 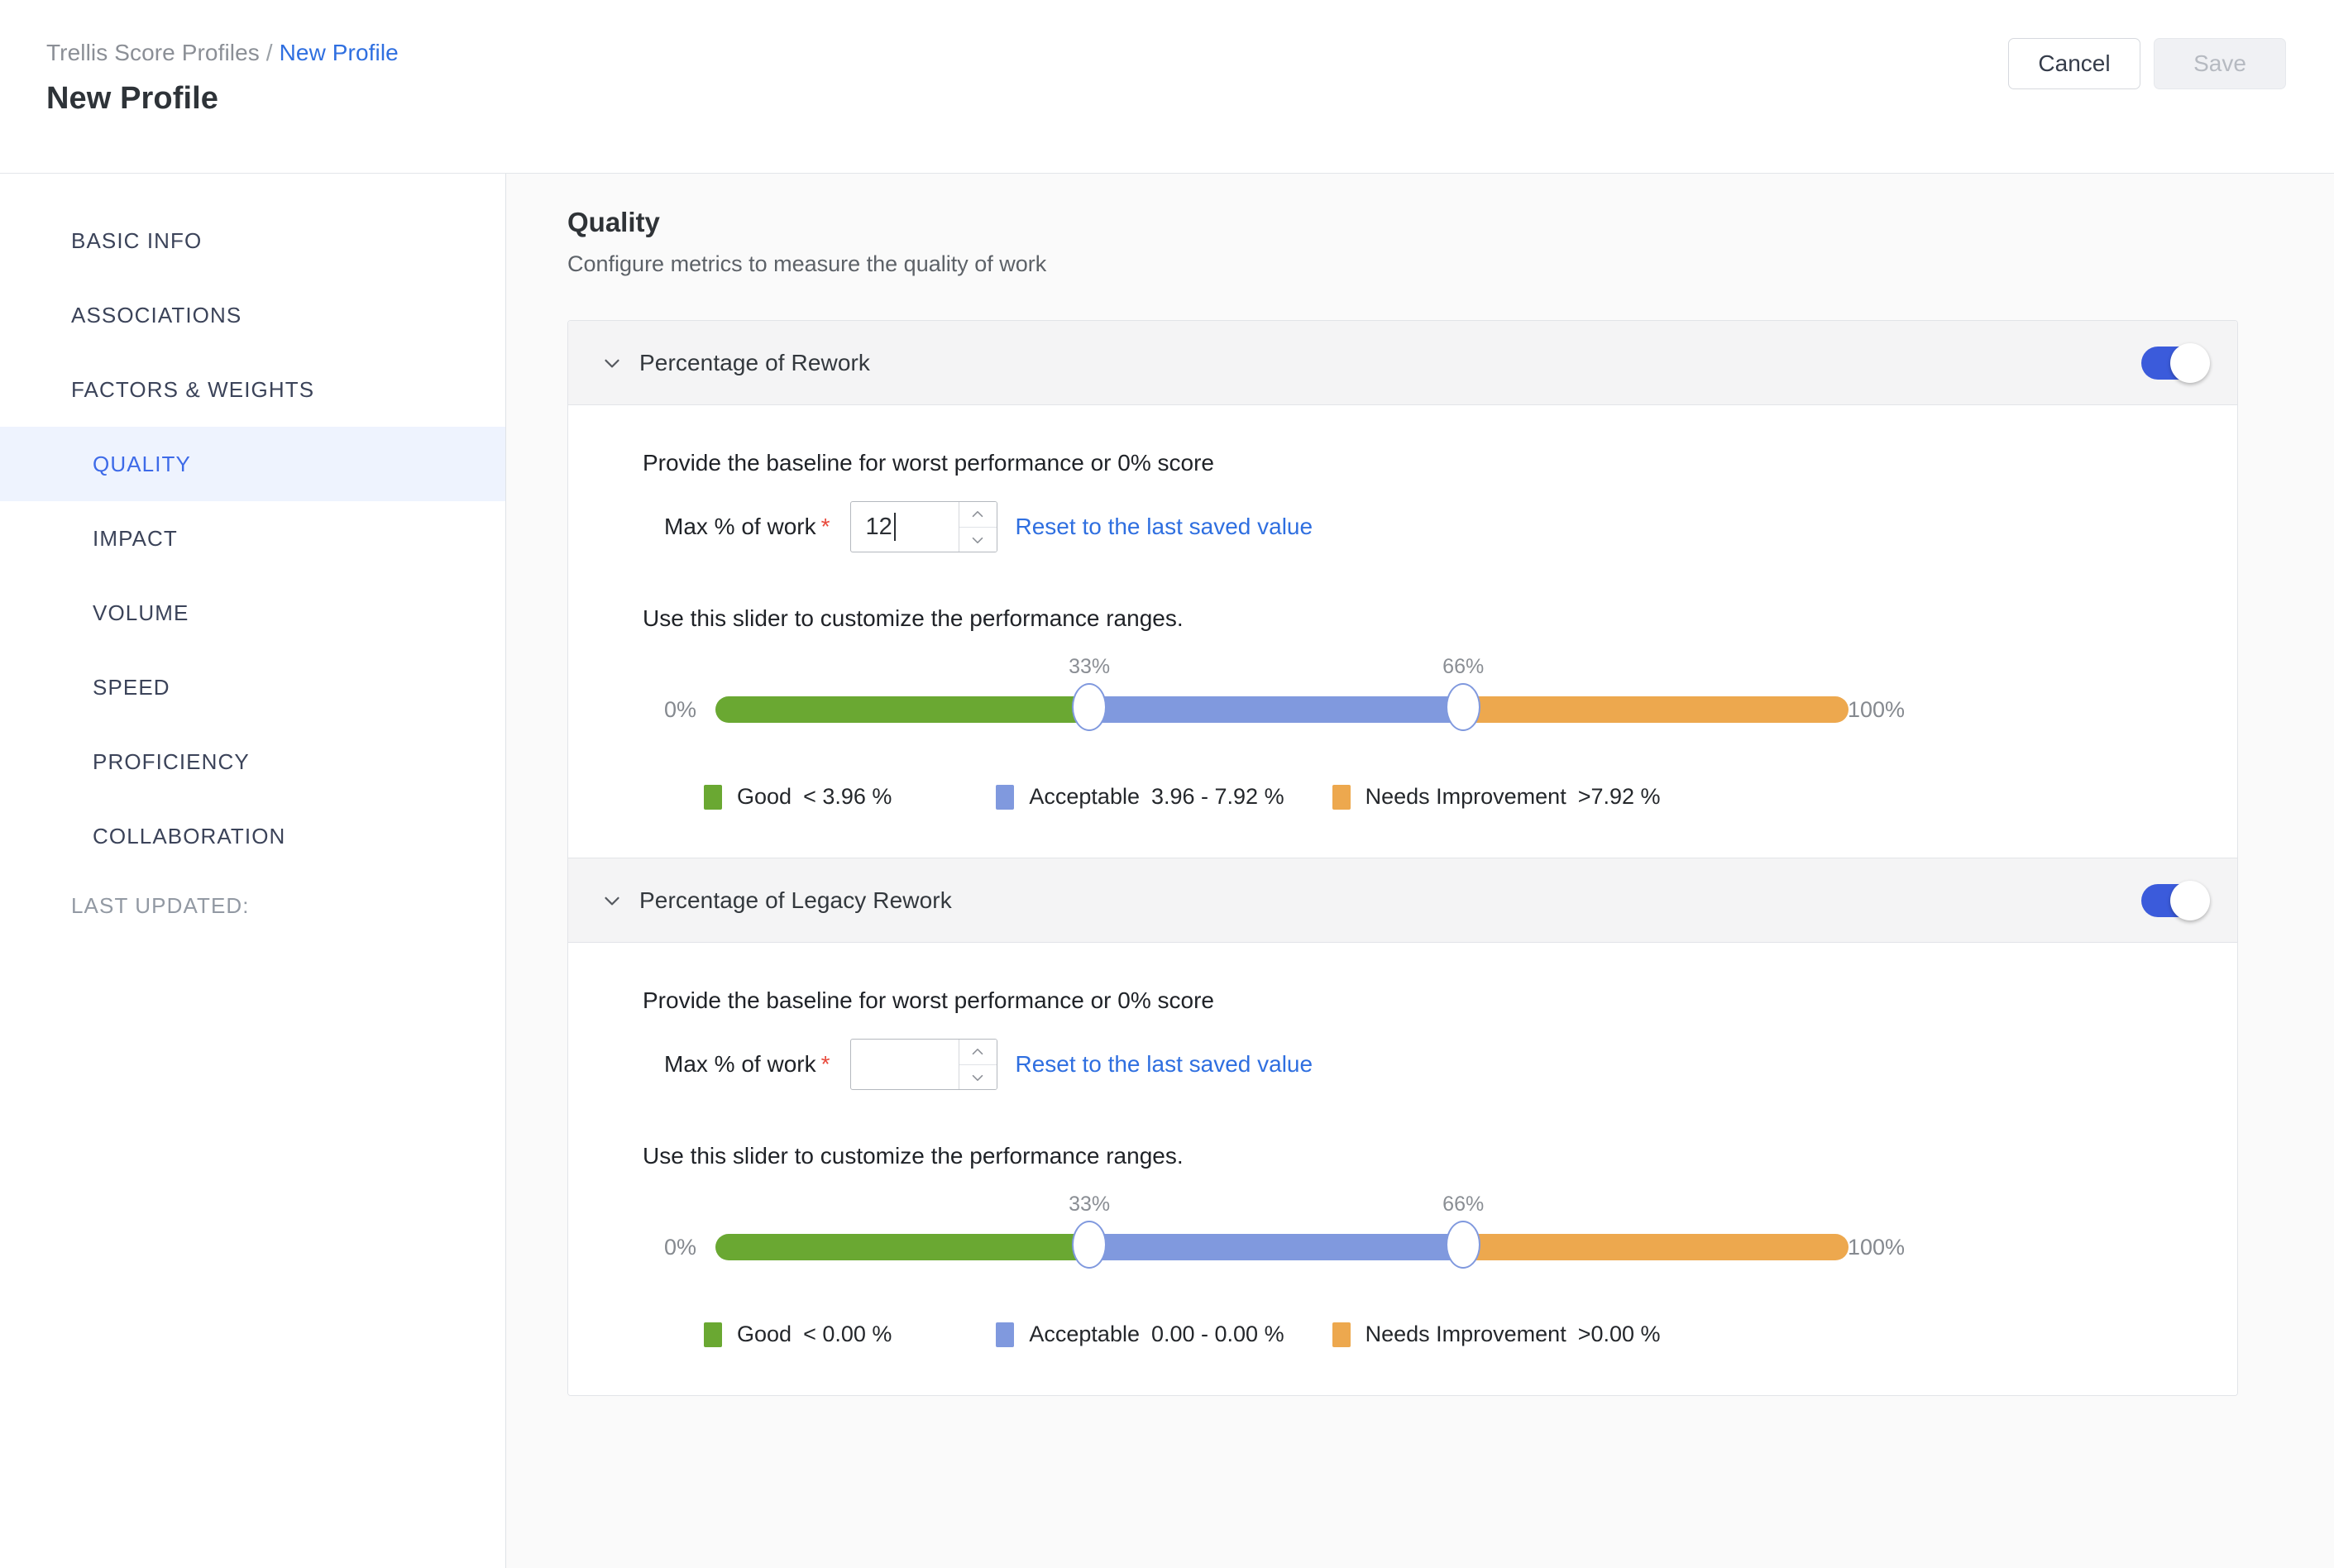 I want to click on sidebar-item-impact: IMPACT, so click(x=253, y=538).